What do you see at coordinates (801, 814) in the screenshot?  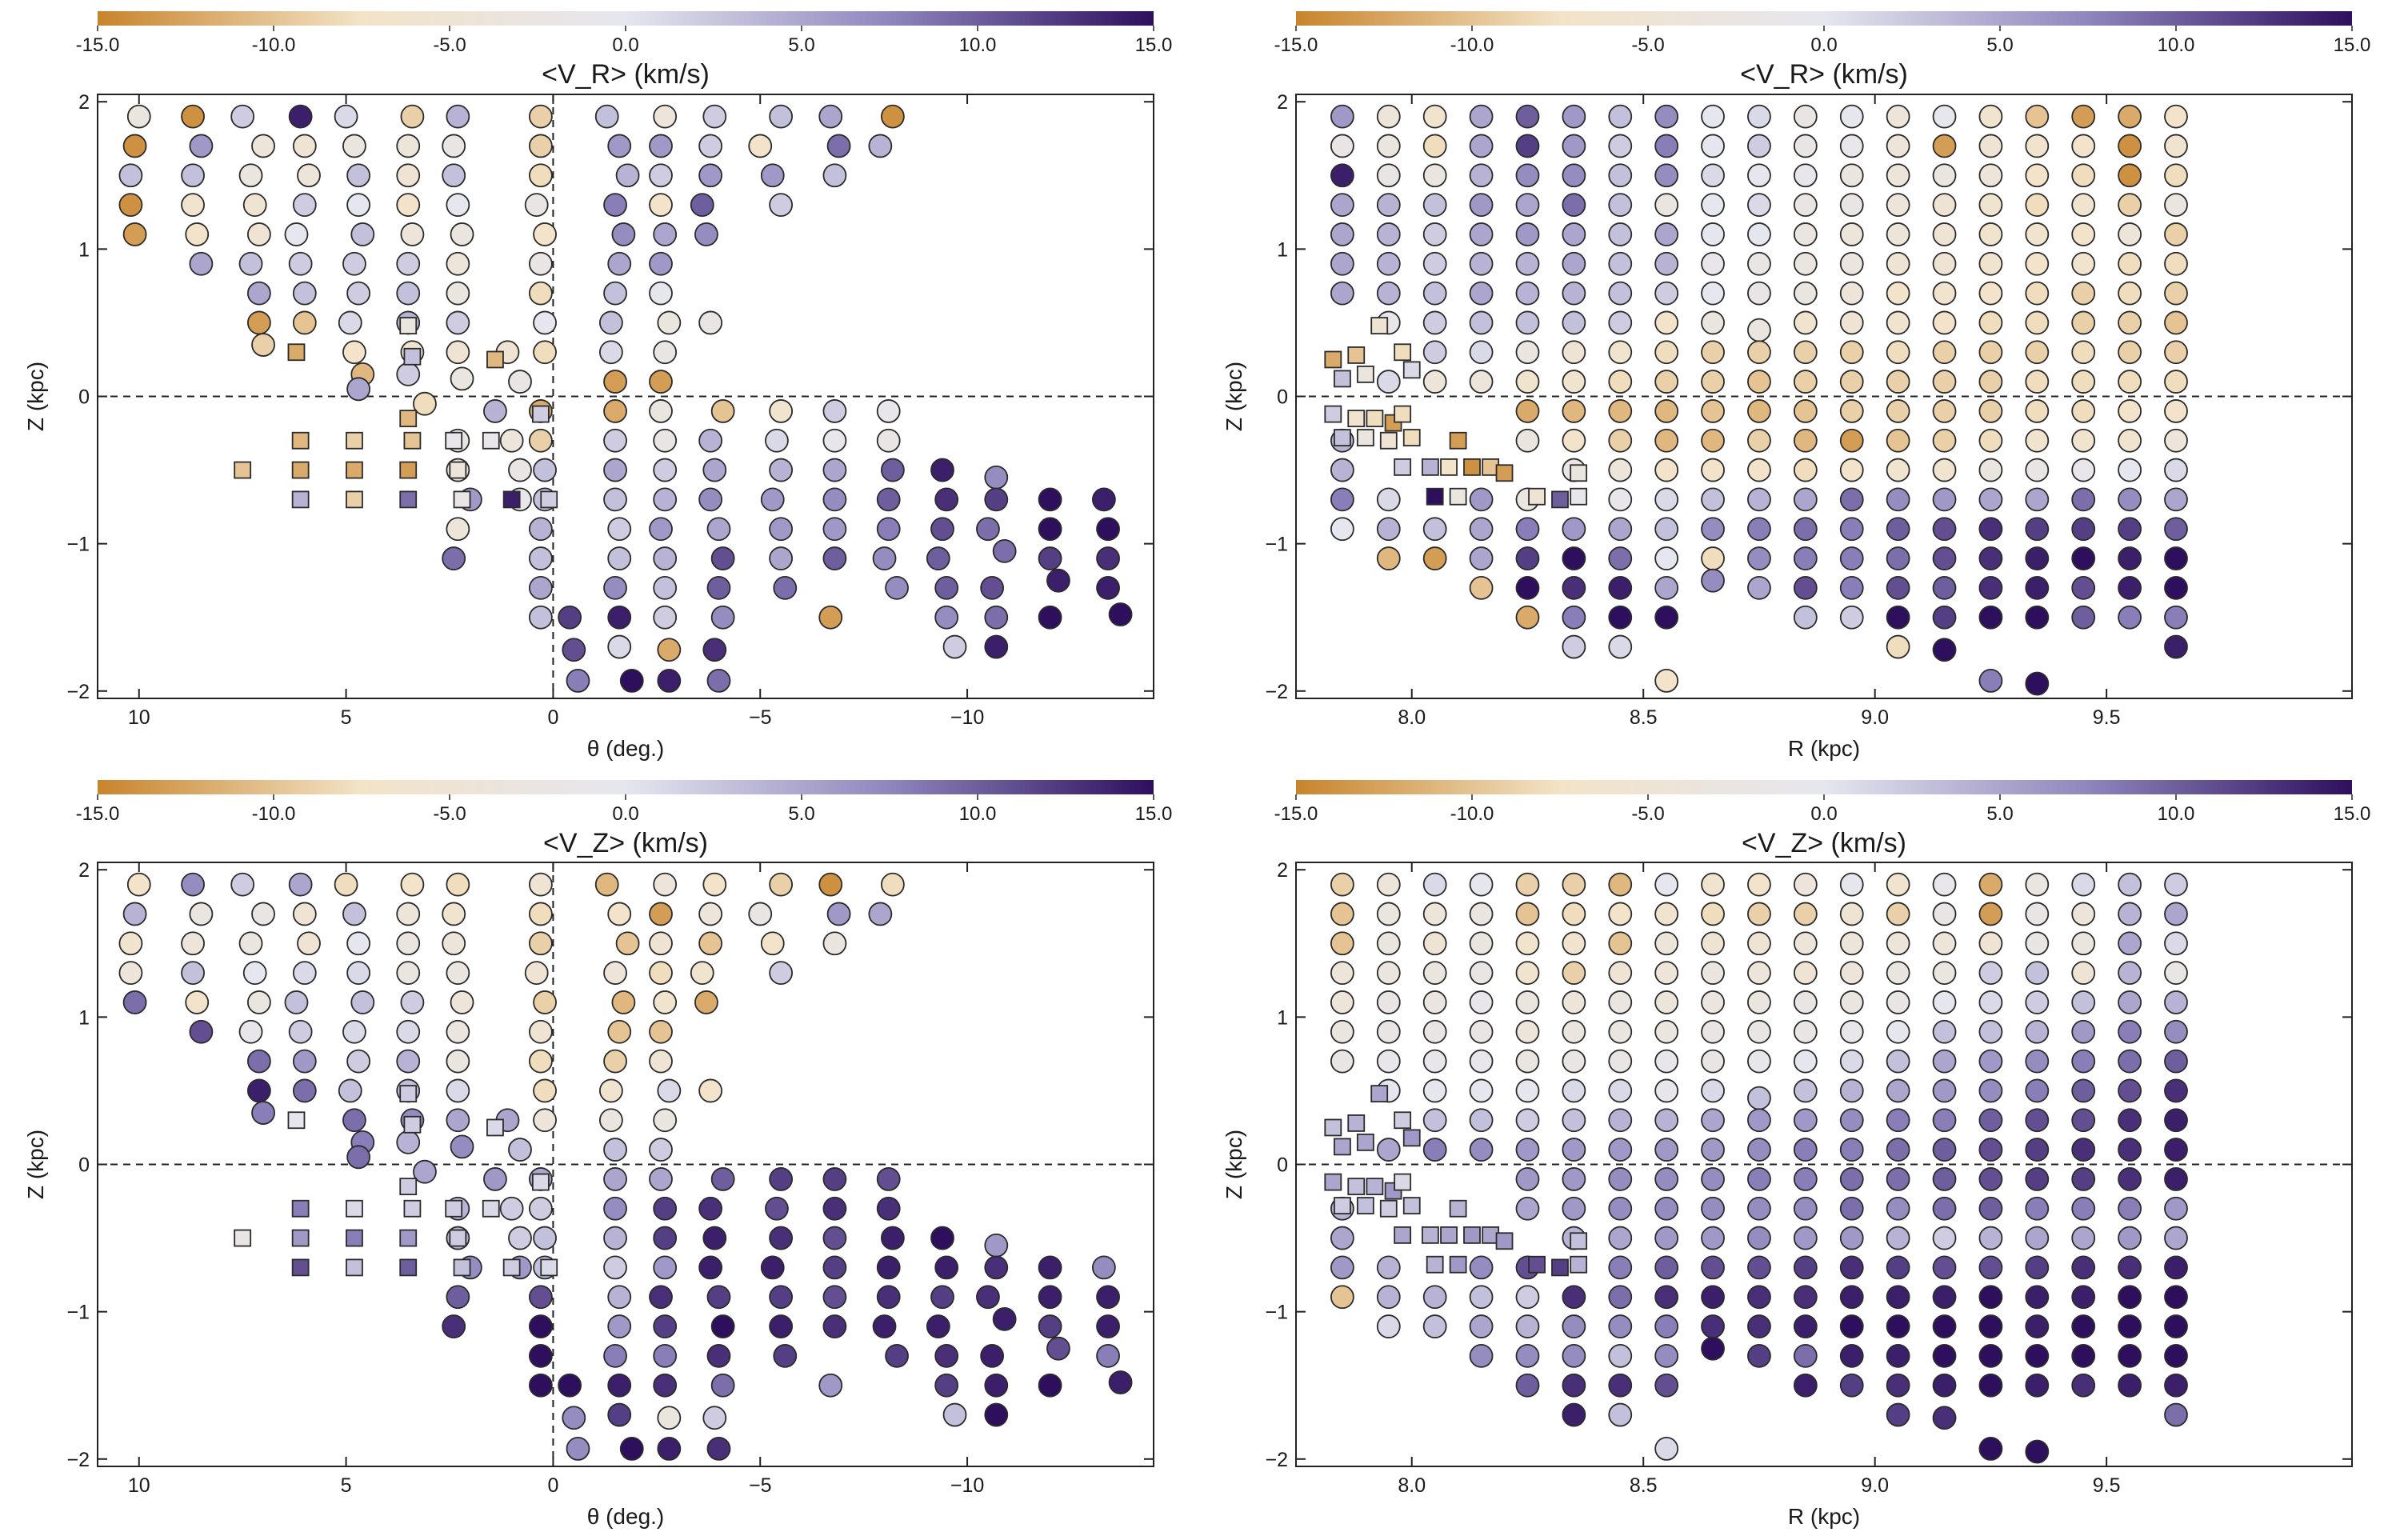 I see `colorbar-tick-label: 5.0` at bounding box center [801, 814].